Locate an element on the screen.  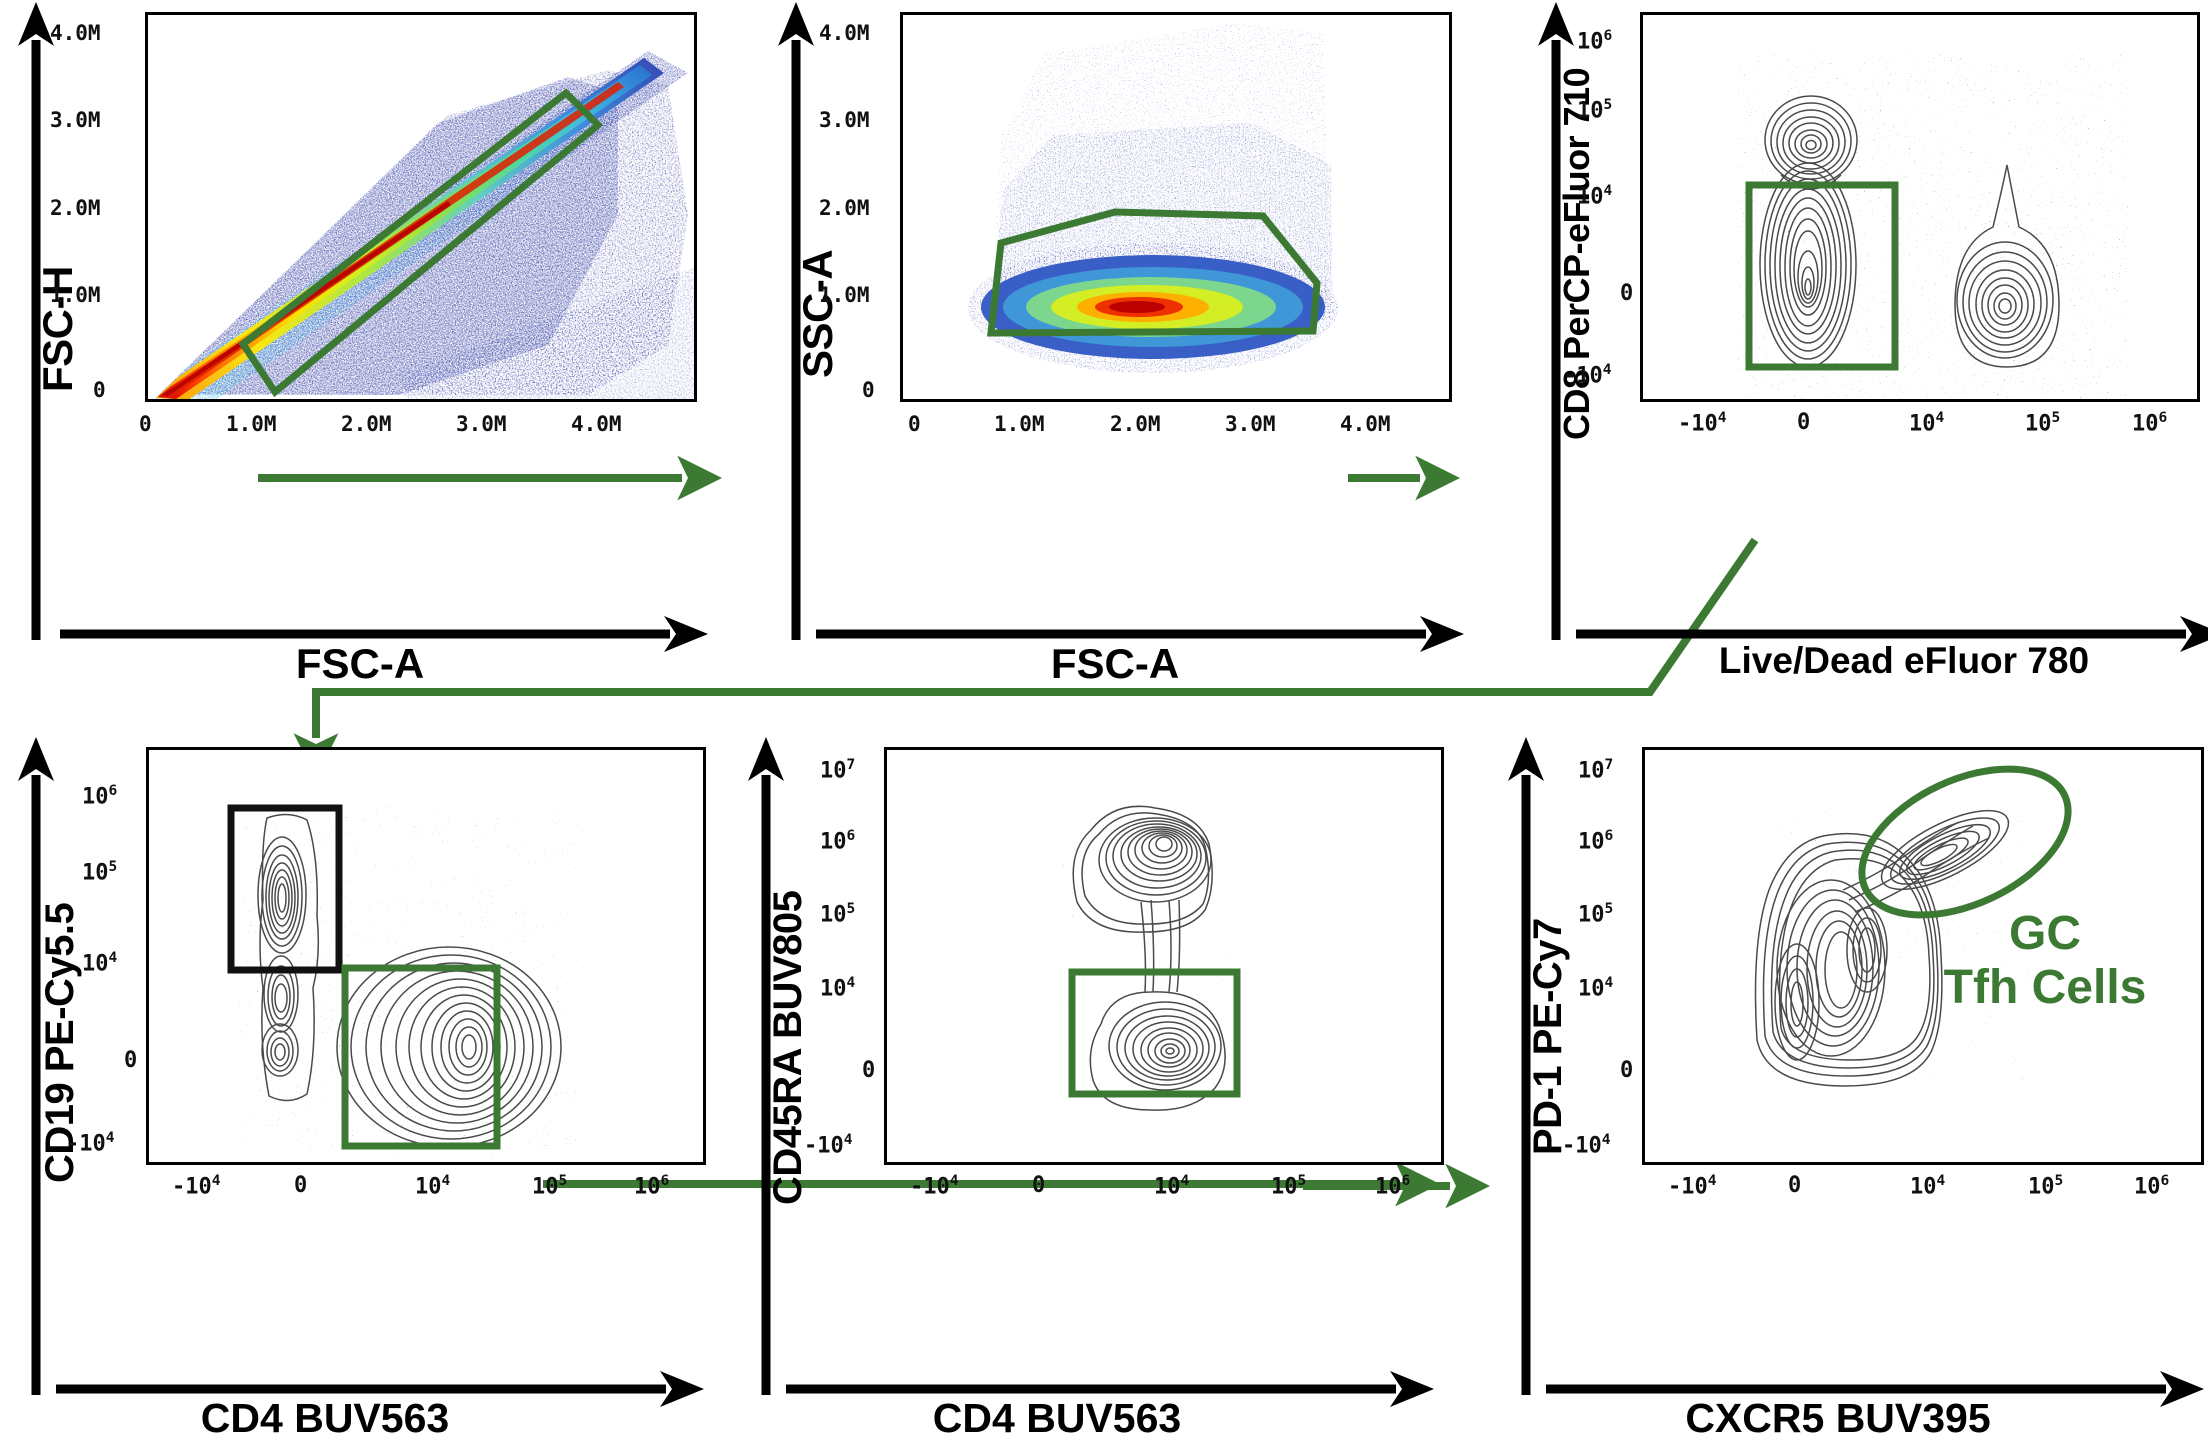
x-axis-arrow-p4 is located at coordinates (380, 1389).